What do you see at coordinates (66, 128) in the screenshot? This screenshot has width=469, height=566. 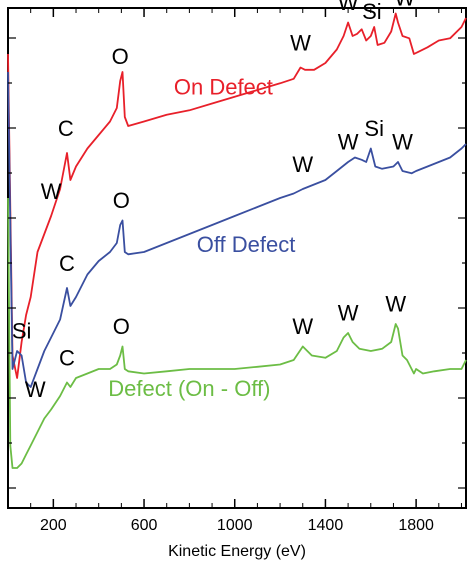 I see `peak-label-on_defect: C` at bounding box center [66, 128].